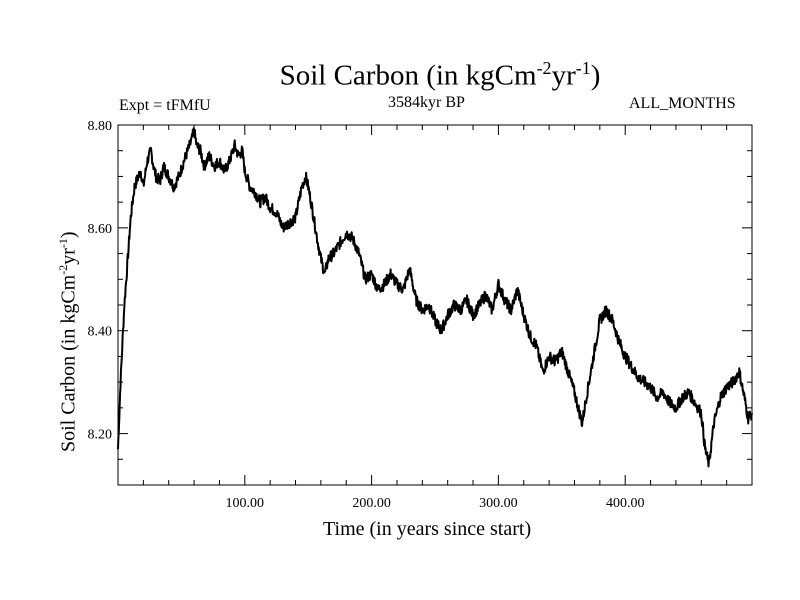  Describe the element at coordinates (245, 503) in the screenshot. I see `x-tick-label: 100.00` at that location.